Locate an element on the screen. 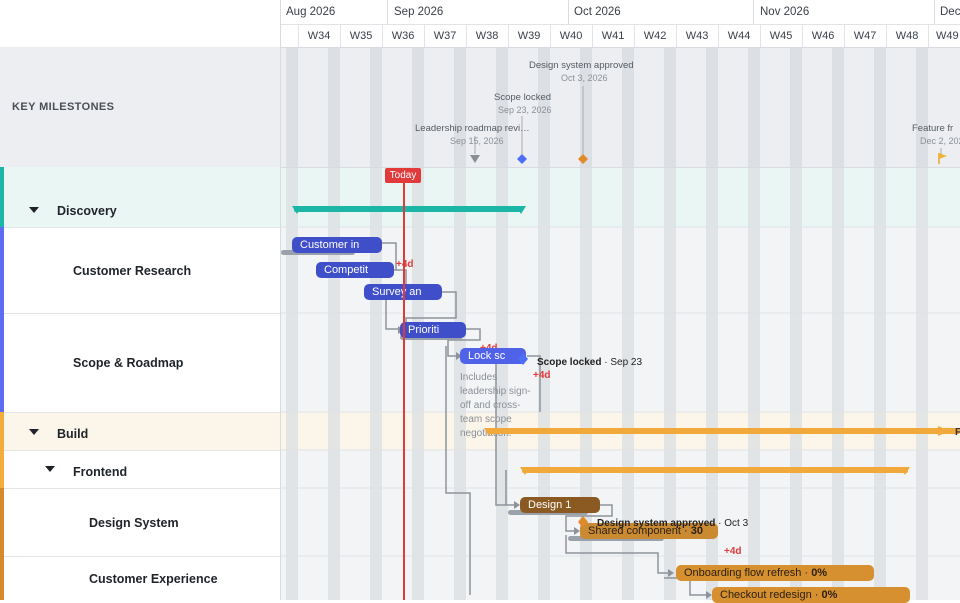 The height and width of the screenshot is (603, 960). flag-icon is located at coordinates (943, 156).